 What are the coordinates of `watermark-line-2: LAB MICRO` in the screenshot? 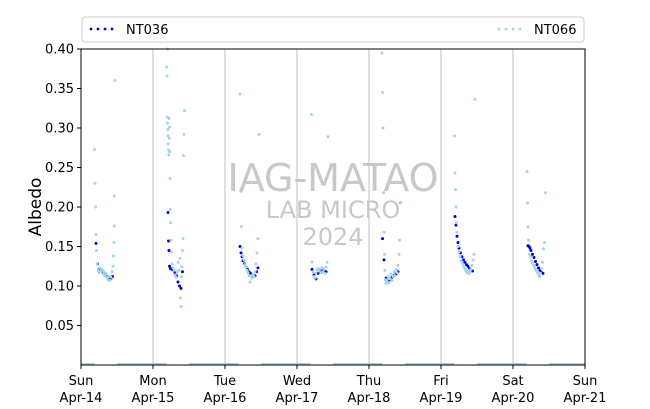 It's located at (333, 210).